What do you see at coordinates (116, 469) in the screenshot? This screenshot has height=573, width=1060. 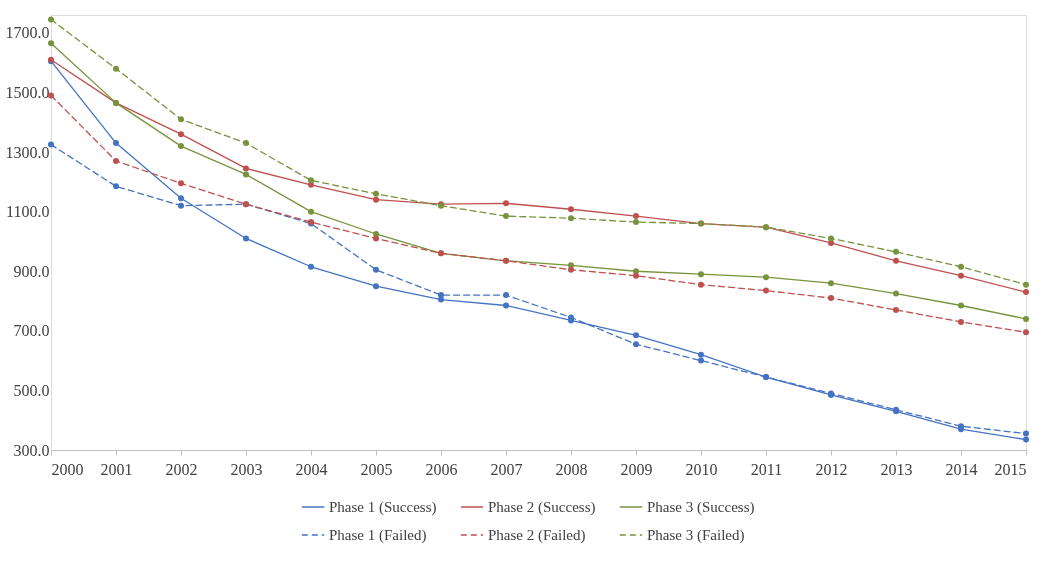 I see `x-tick-label: 2001` at bounding box center [116, 469].